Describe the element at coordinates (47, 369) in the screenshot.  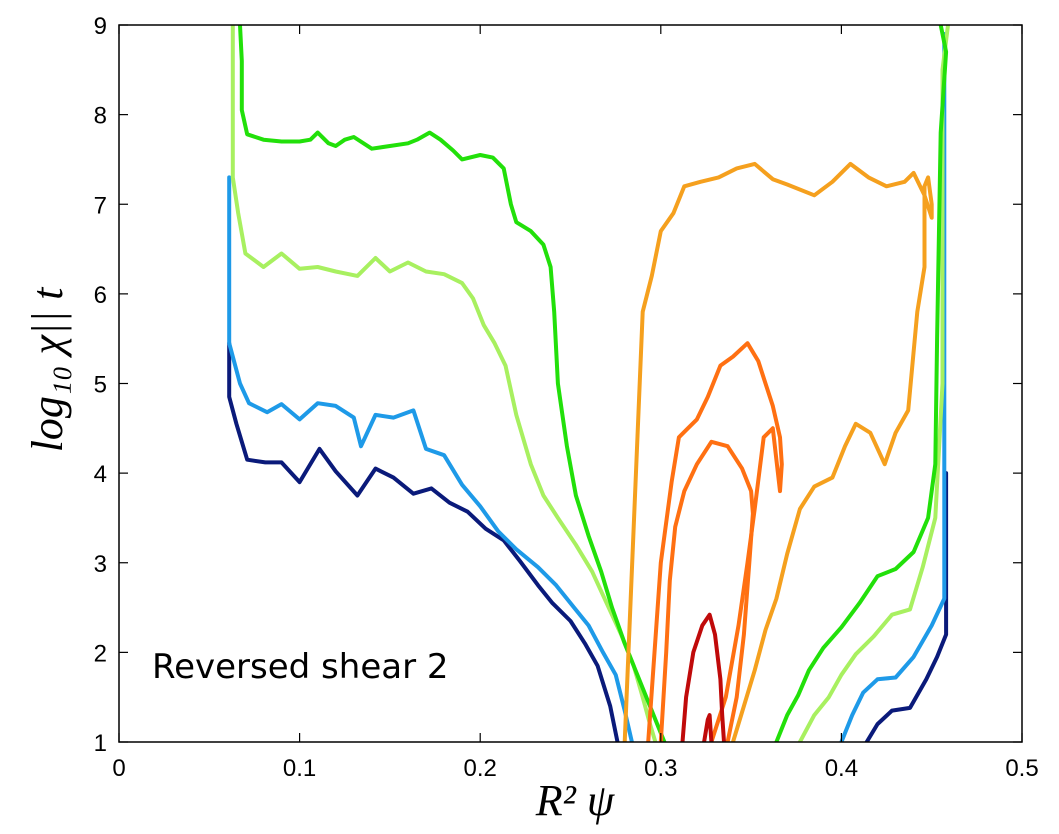
I see `y-axis-label: log₁₀ χ|| t` at that location.